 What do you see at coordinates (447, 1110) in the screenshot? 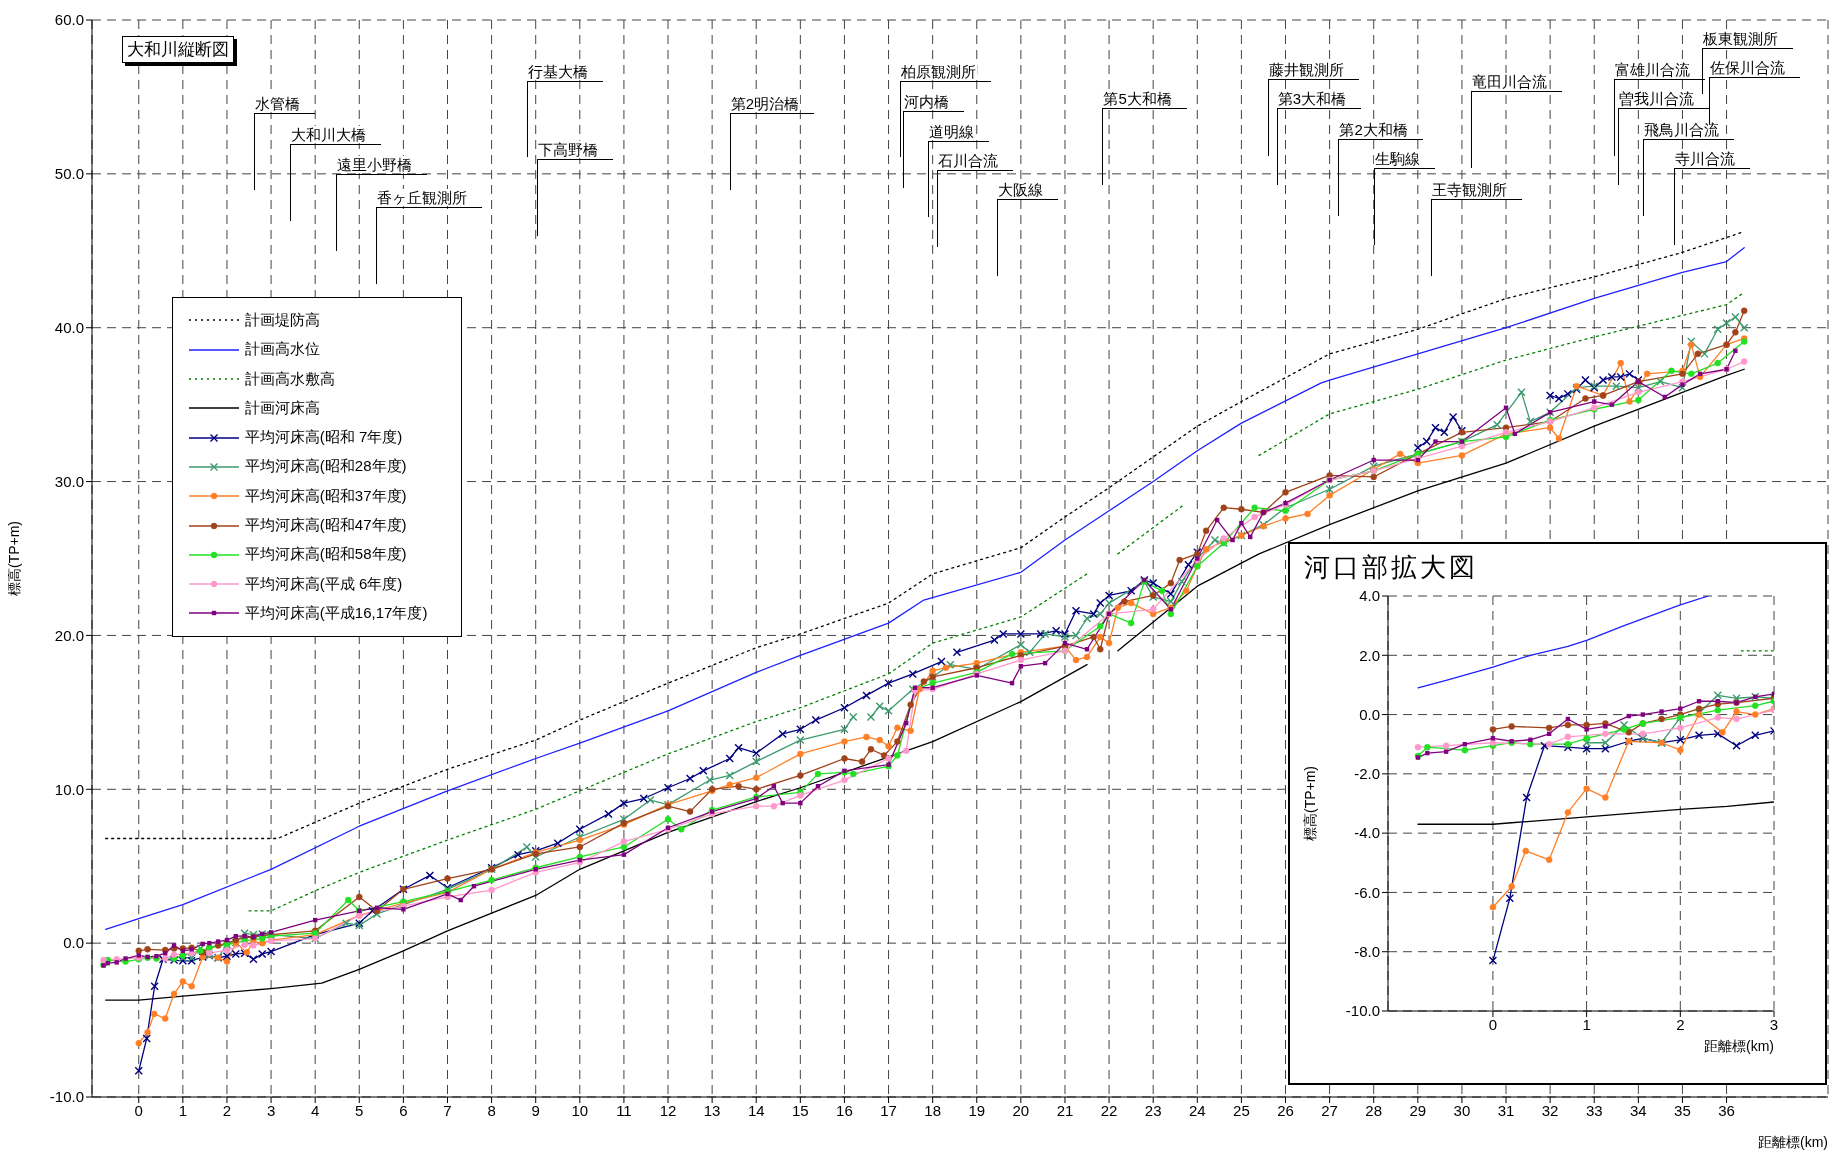
I see `x-tick-label: 7` at bounding box center [447, 1110].